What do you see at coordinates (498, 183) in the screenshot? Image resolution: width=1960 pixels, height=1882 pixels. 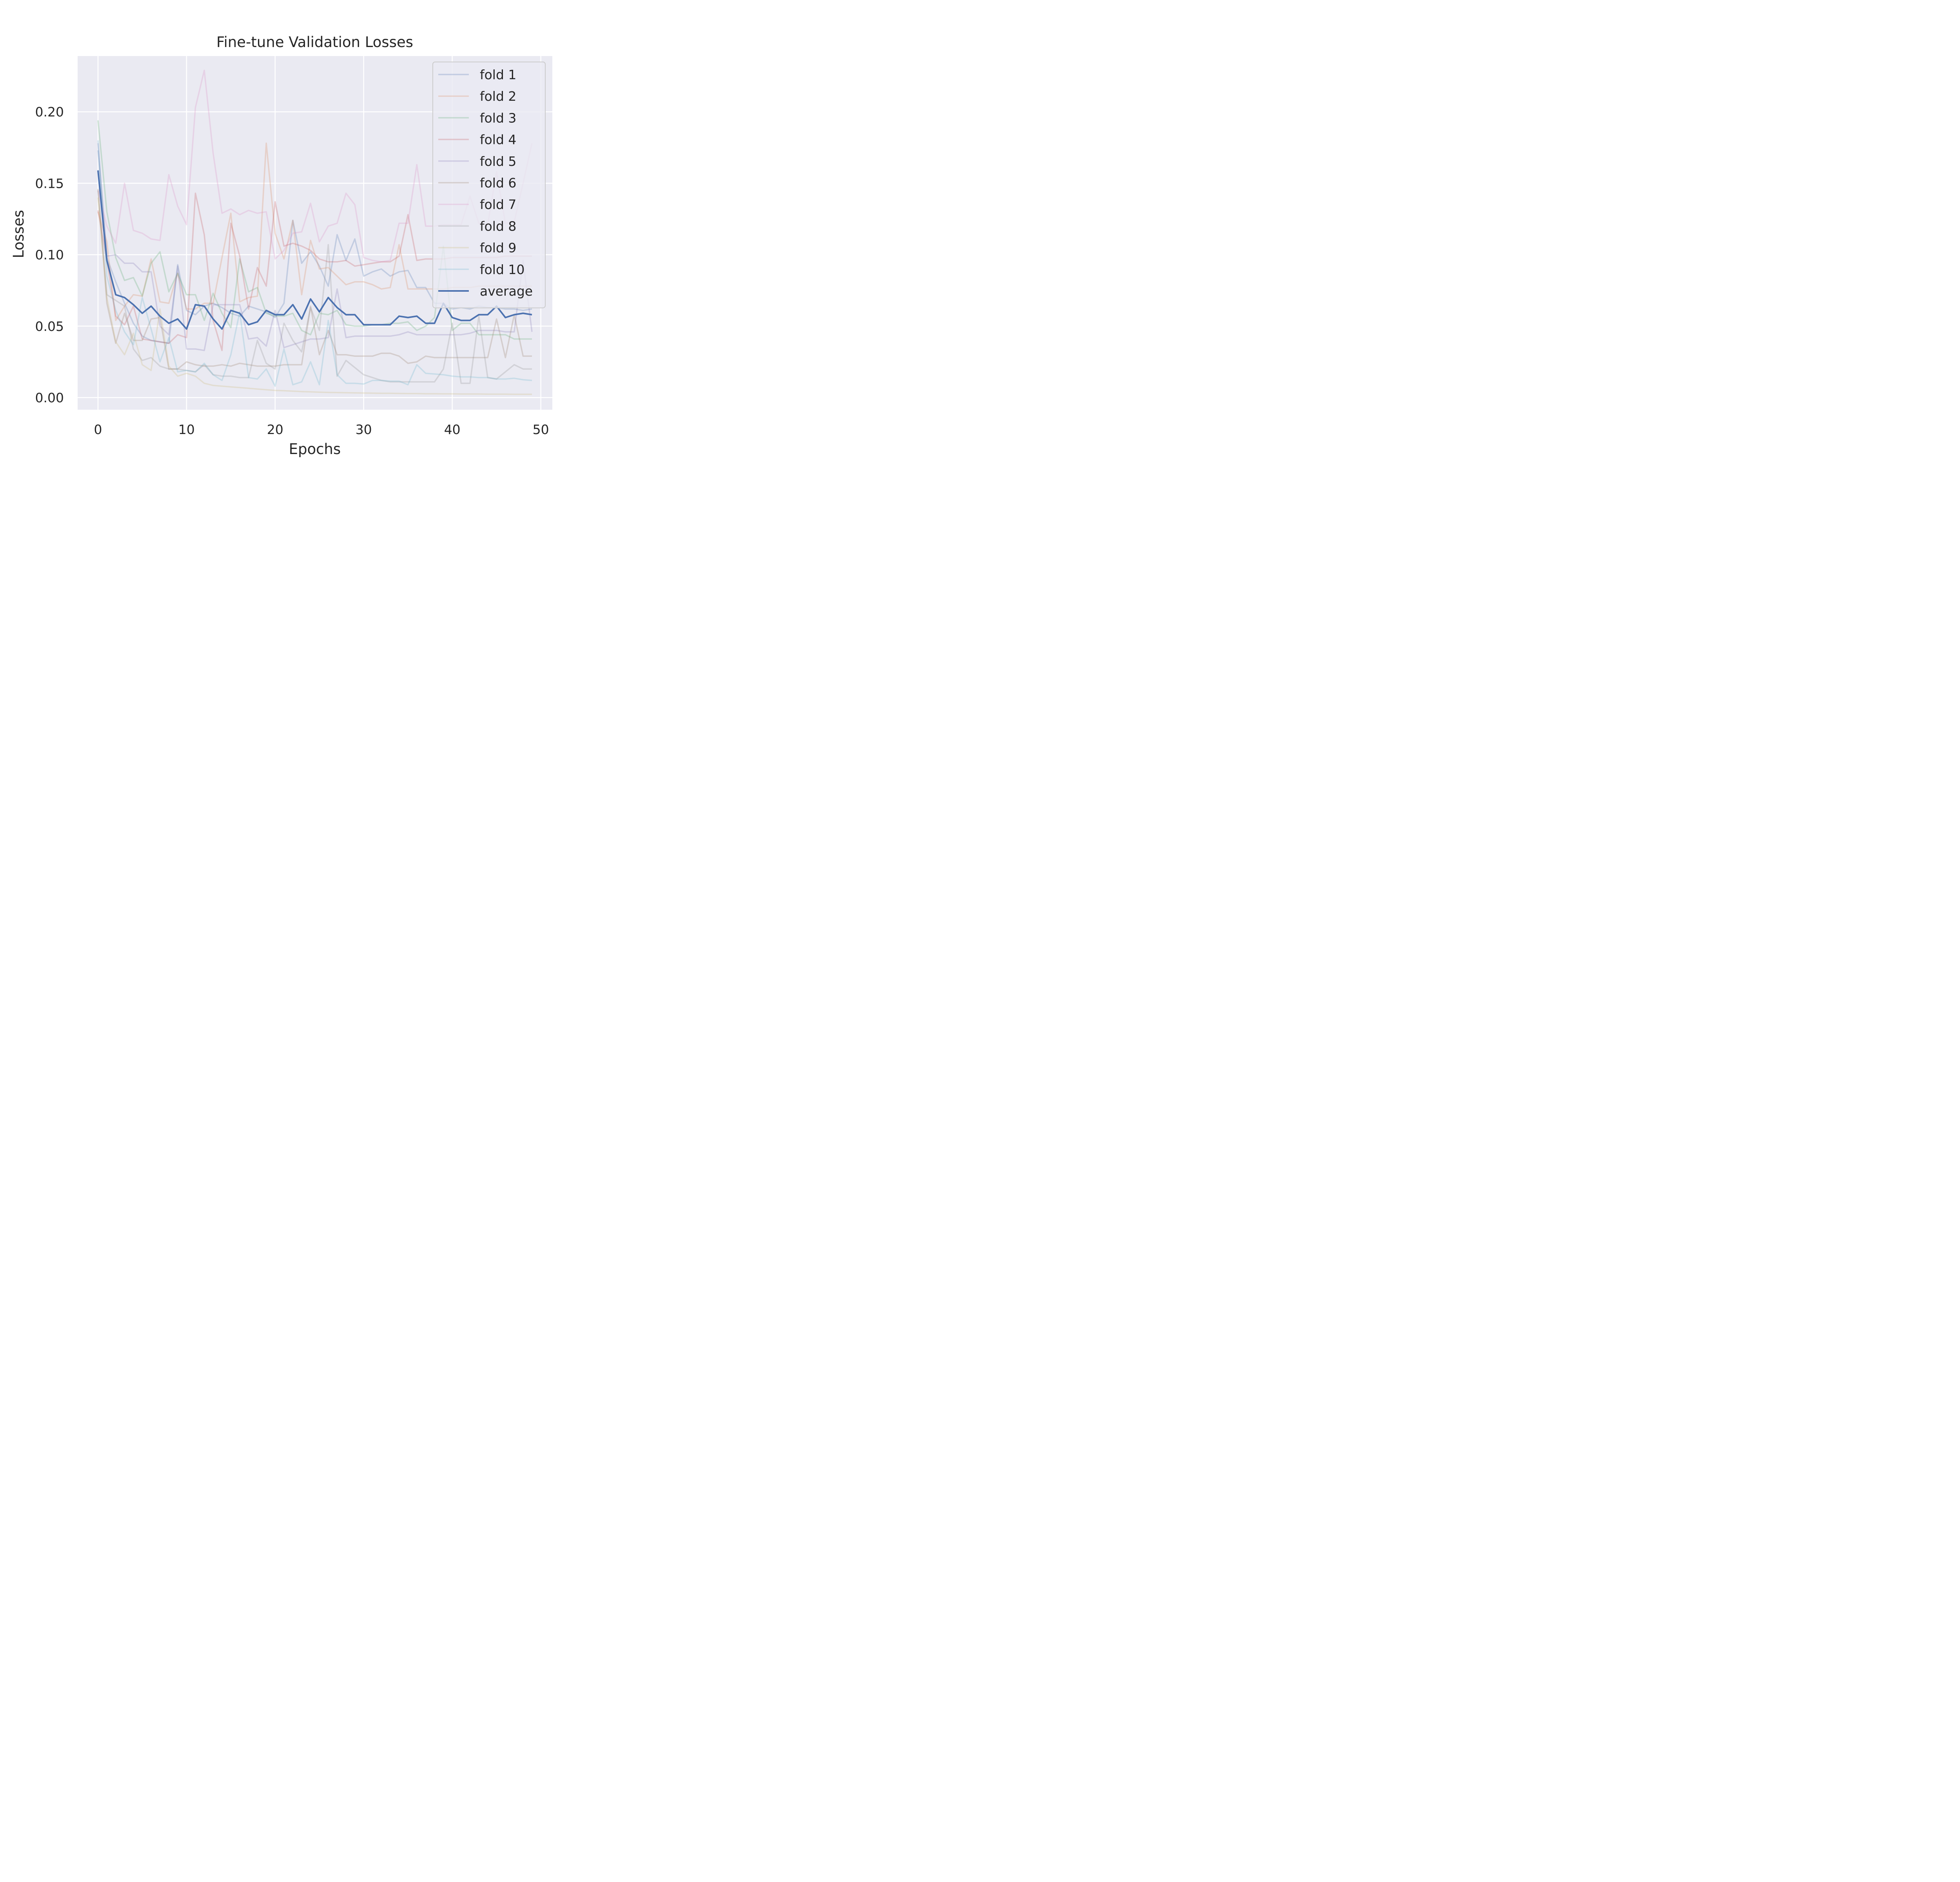 I see `legend-label: fold 6` at bounding box center [498, 183].